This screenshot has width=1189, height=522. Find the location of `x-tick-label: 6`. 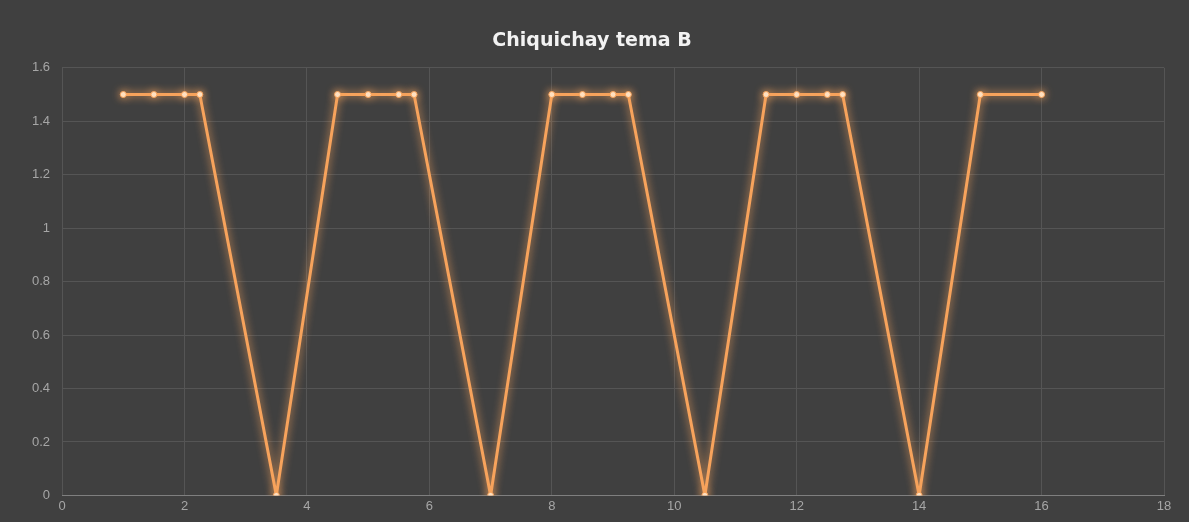

x-tick-label: 6 is located at coordinates (429, 505).